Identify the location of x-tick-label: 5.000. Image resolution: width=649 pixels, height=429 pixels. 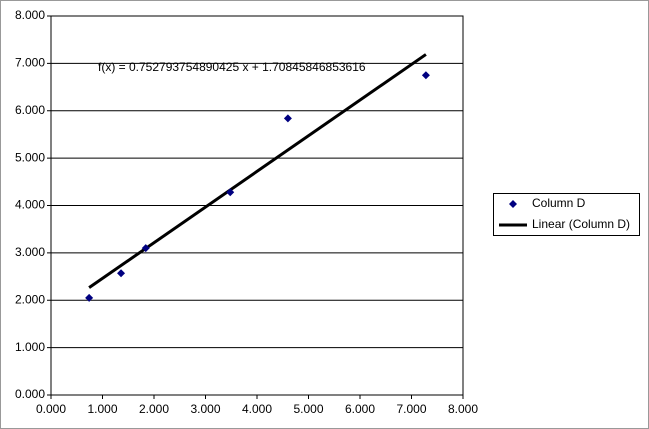
(308, 409).